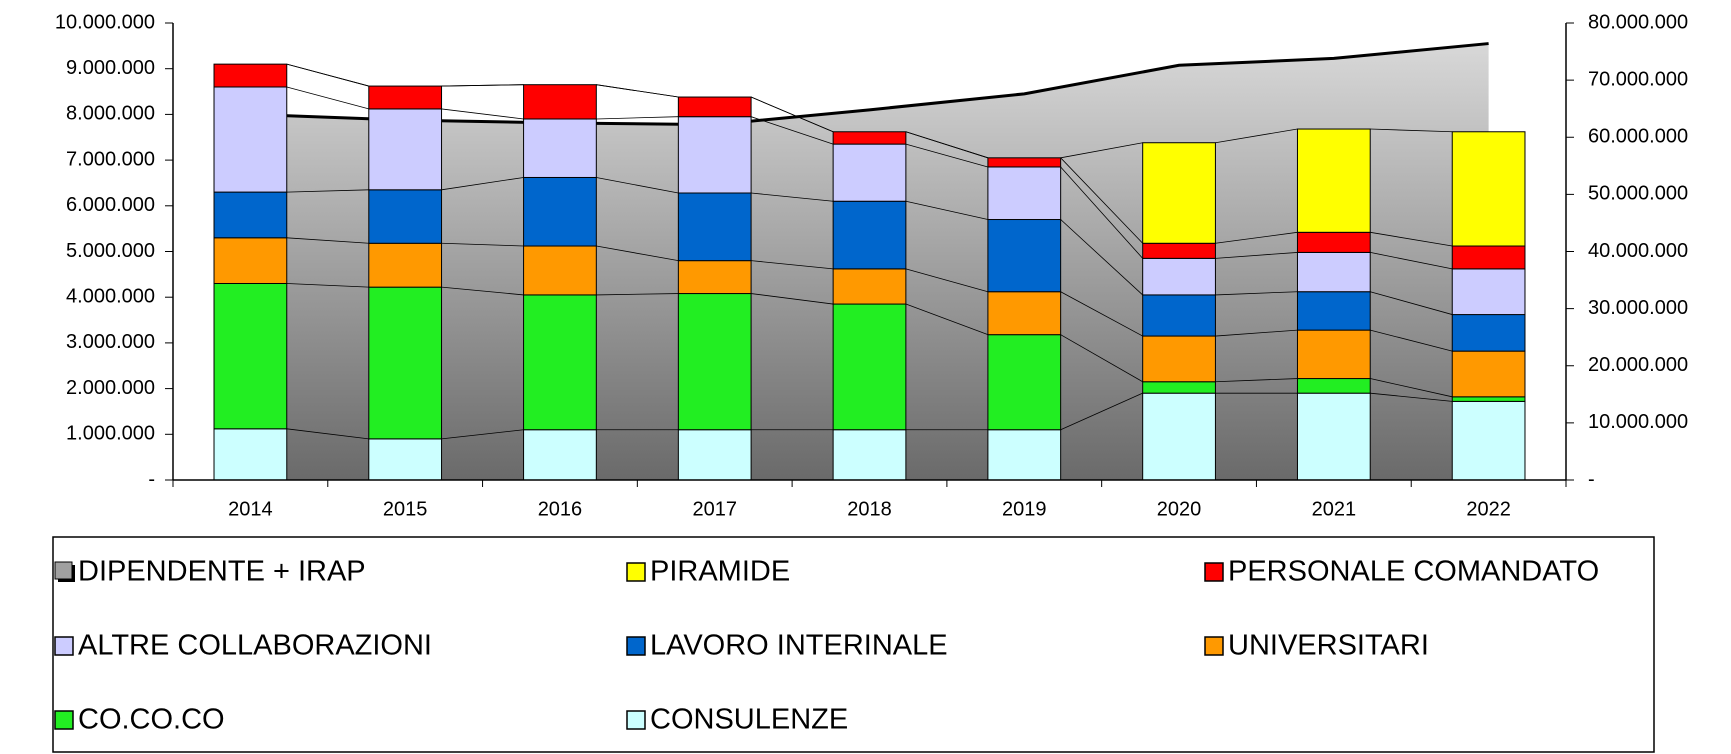 The width and height of the screenshot is (1731, 754). I want to click on x-tick-label: 2021, so click(1334, 509).